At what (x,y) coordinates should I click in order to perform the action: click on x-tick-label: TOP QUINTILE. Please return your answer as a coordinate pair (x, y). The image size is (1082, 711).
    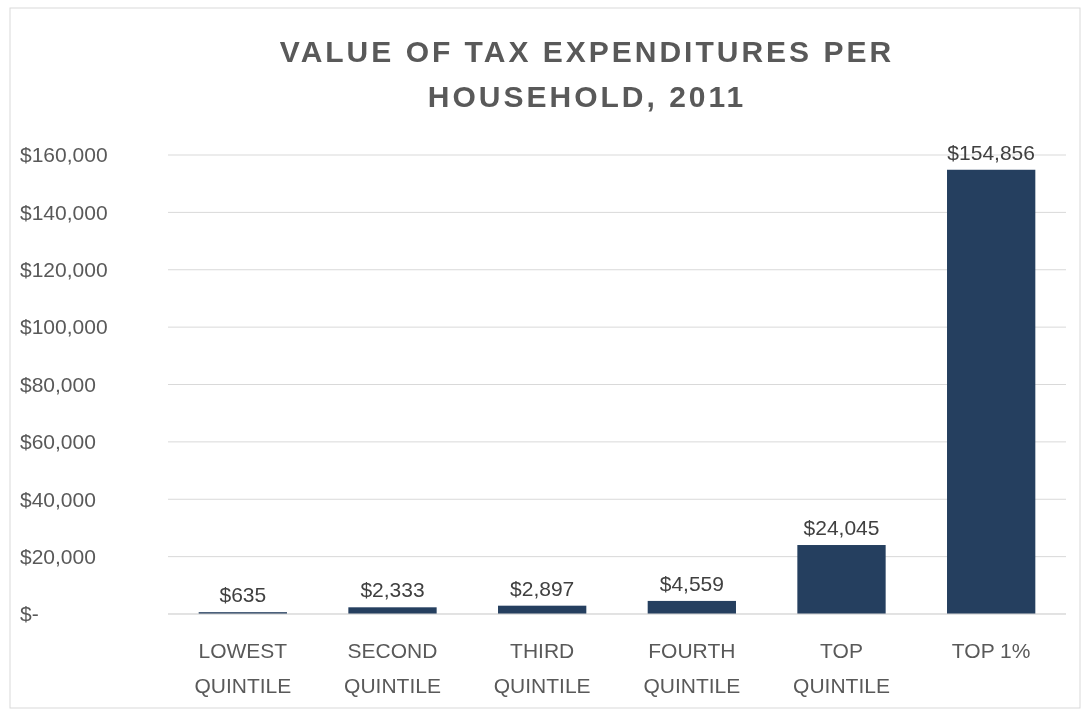
    Looking at the image, I should click on (841, 668).